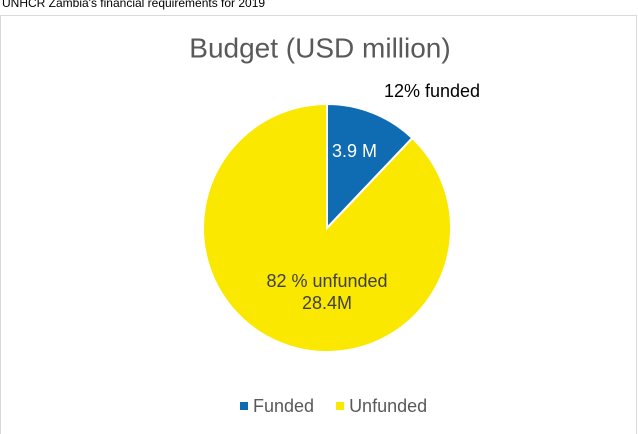 This screenshot has width=638, height=434. Describe the element at coordinates (432, 91) in the screenshot. I see `annotation: 12% funded` at that location.